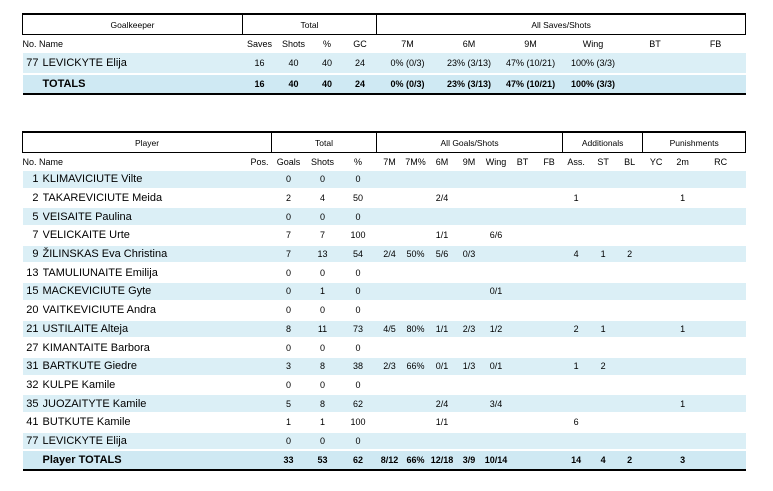 The image size is (773, 491). I want to click on player-name: KULPE Kamile, so click(145, 385).